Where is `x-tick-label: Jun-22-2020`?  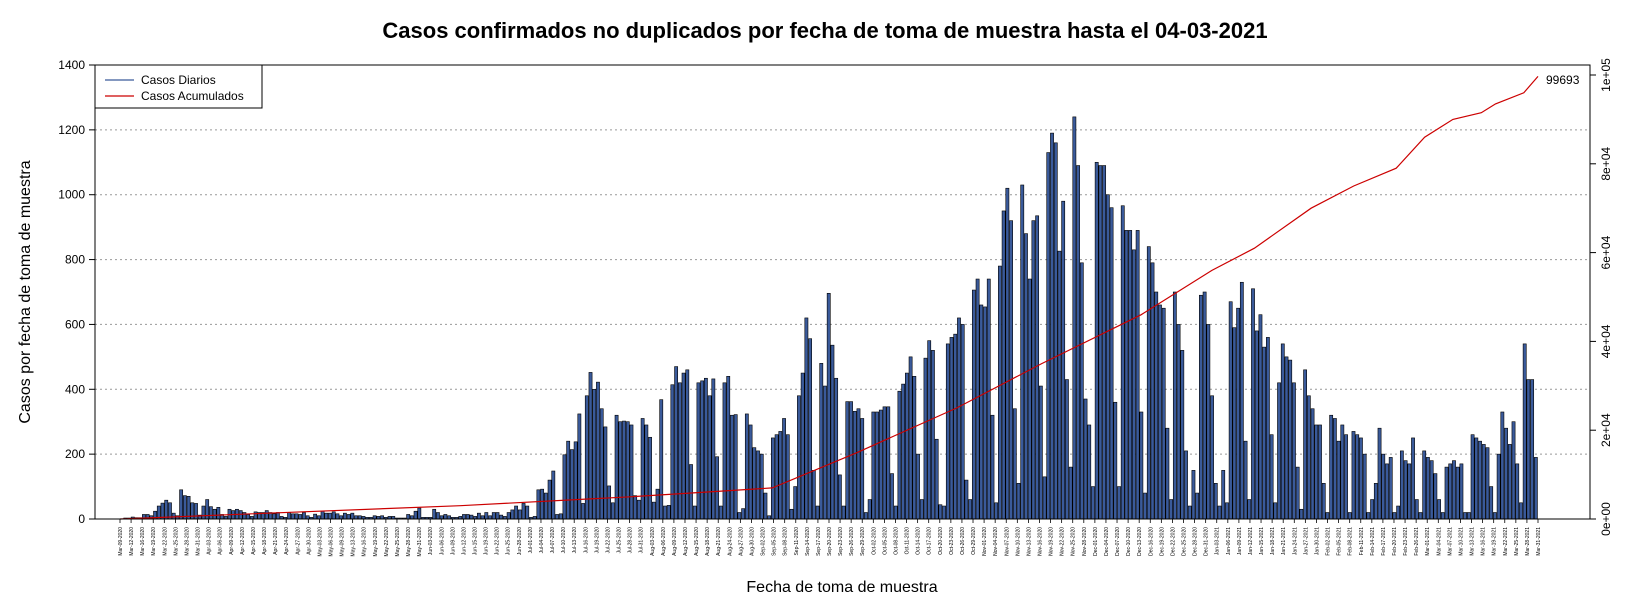
x-tick-label: Jun-22-2020 is located at coordinates (498, 541).